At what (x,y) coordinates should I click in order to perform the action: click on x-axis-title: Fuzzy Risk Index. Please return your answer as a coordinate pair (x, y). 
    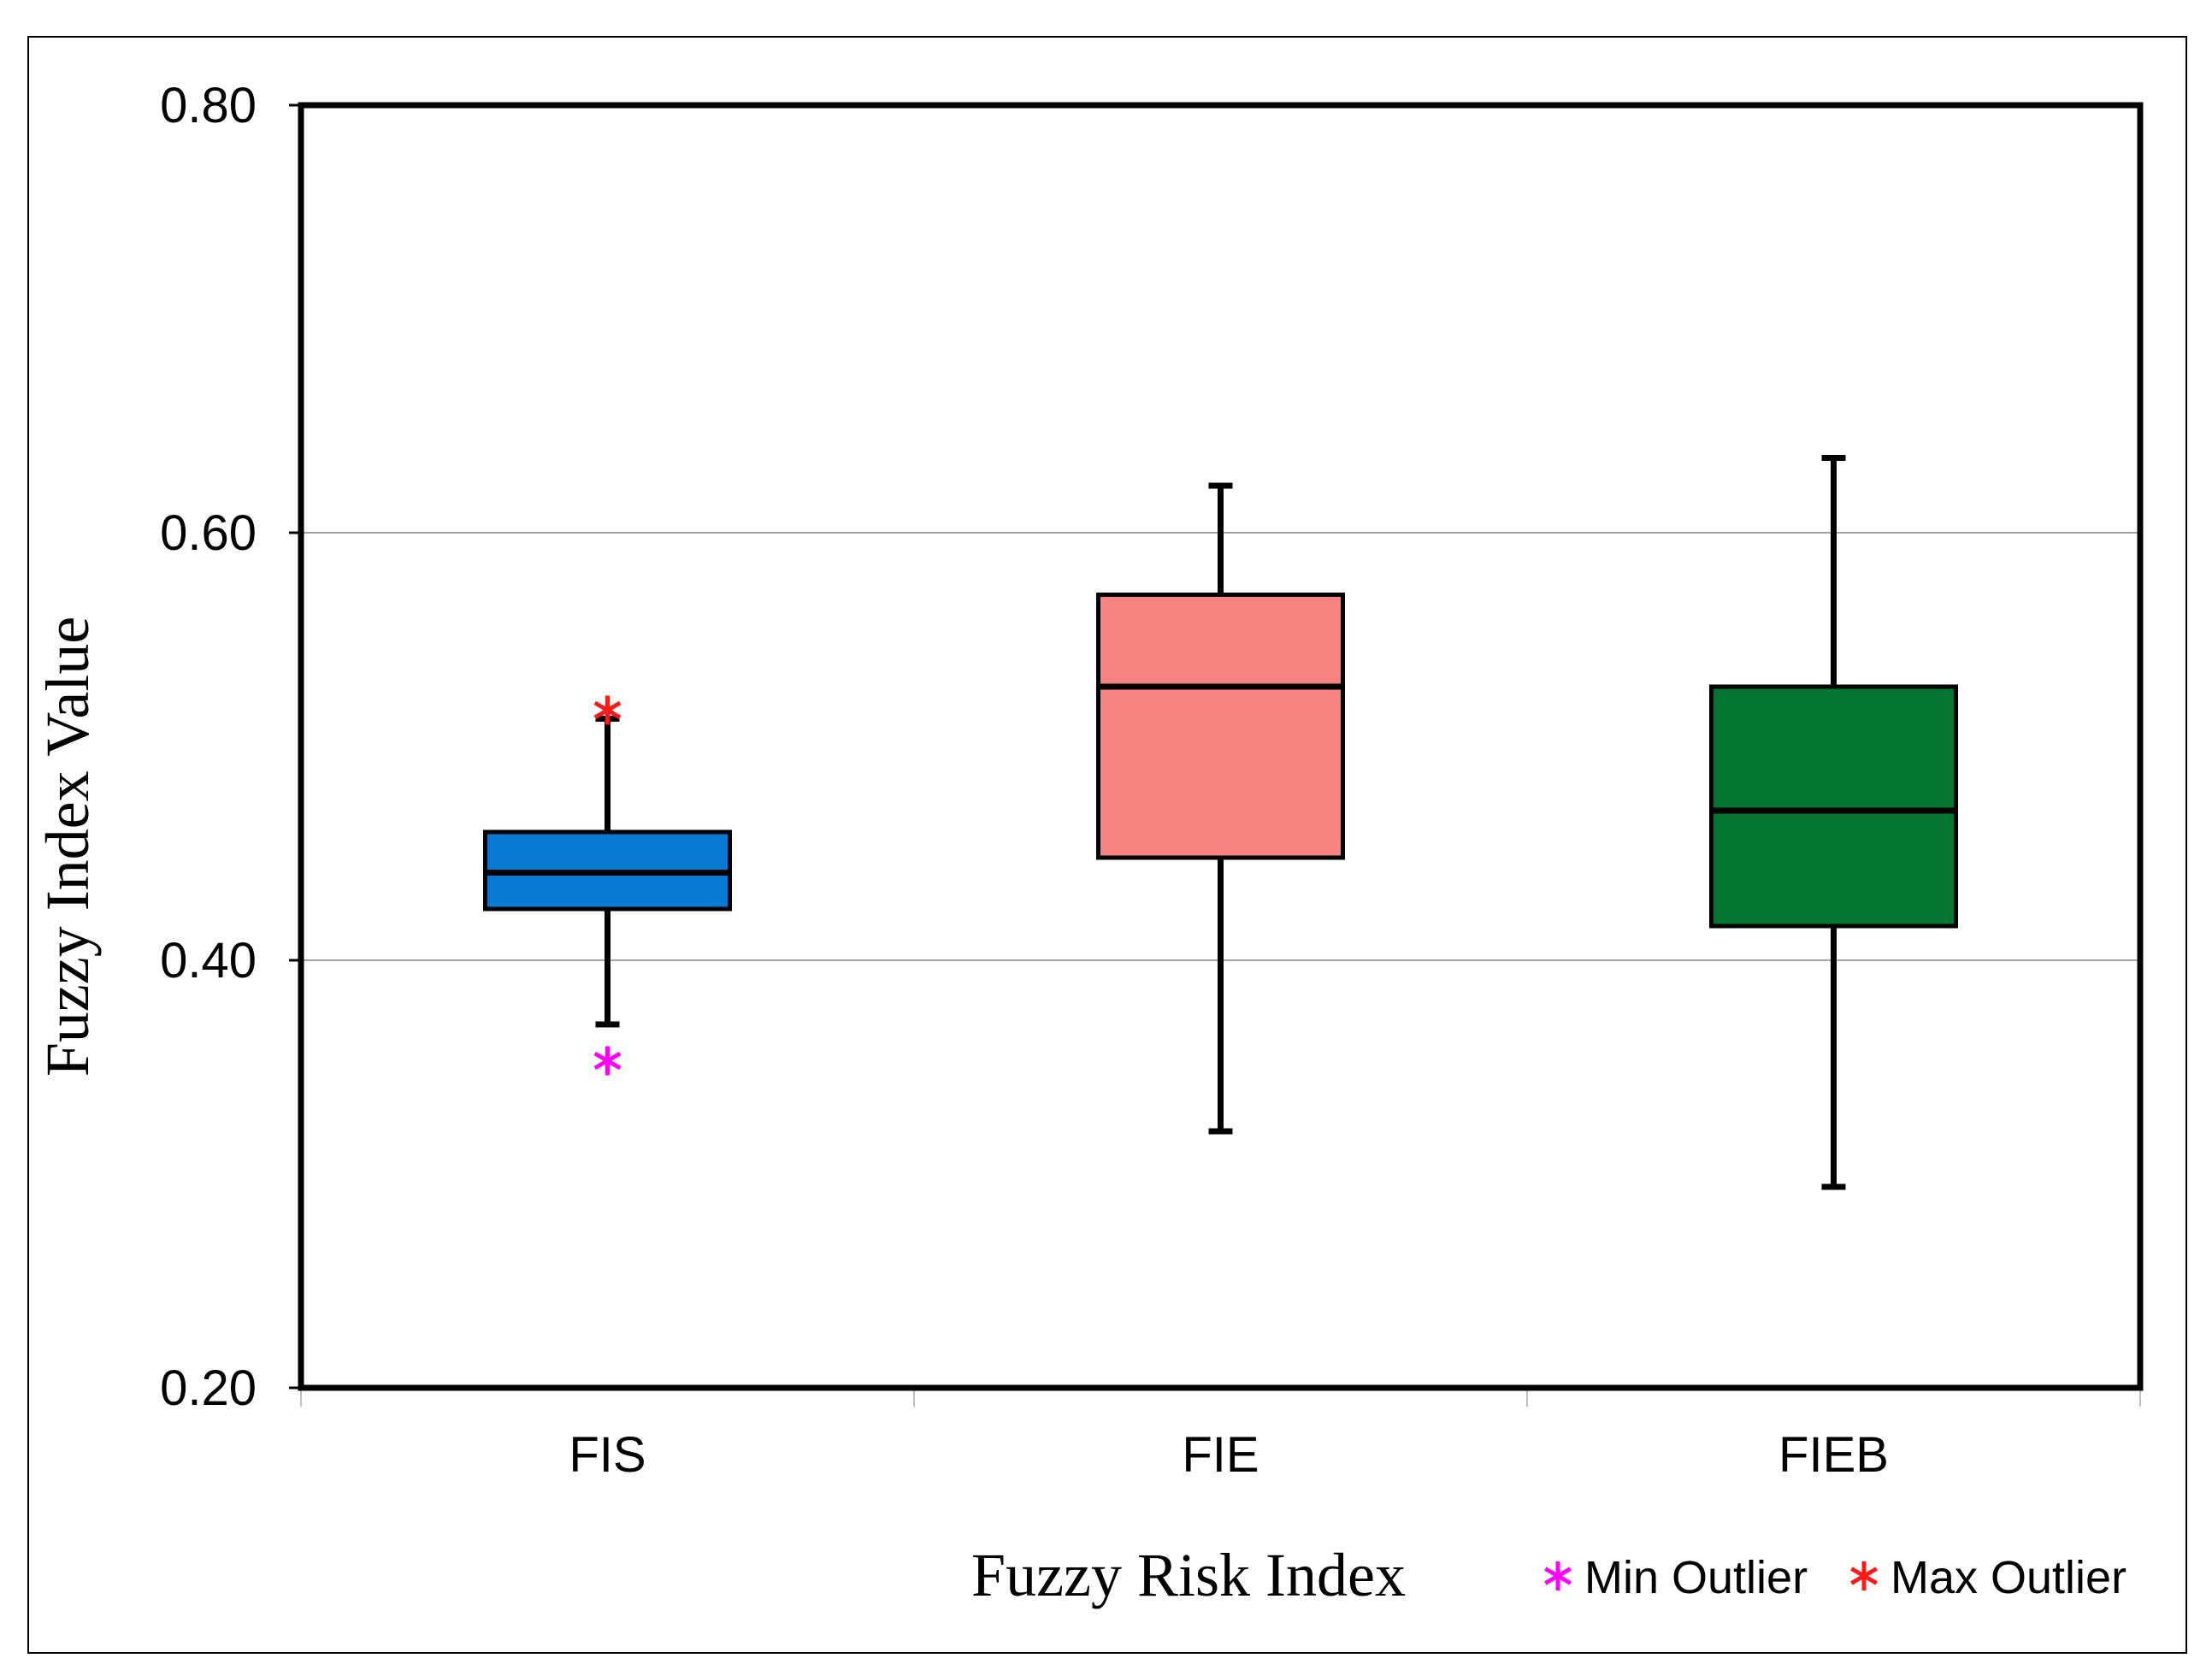
    Looking at the image, I should click on (1188, 1575).